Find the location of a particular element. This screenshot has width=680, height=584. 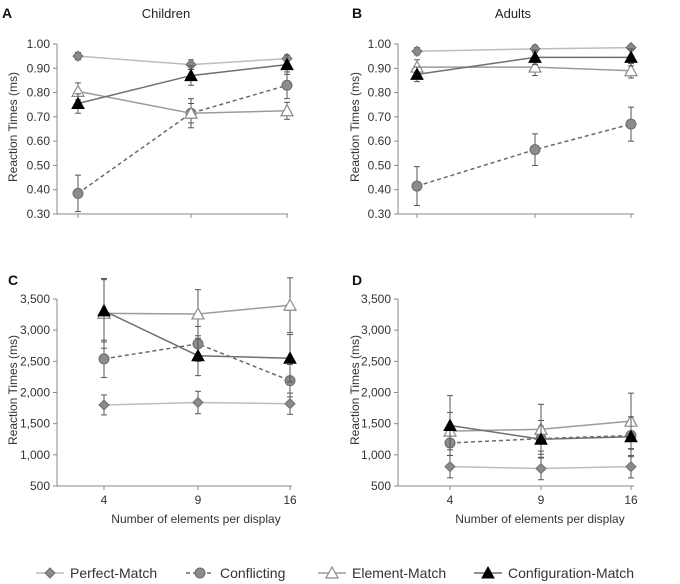

open-triangle-marker-icon is located at coordinates (332, 572).